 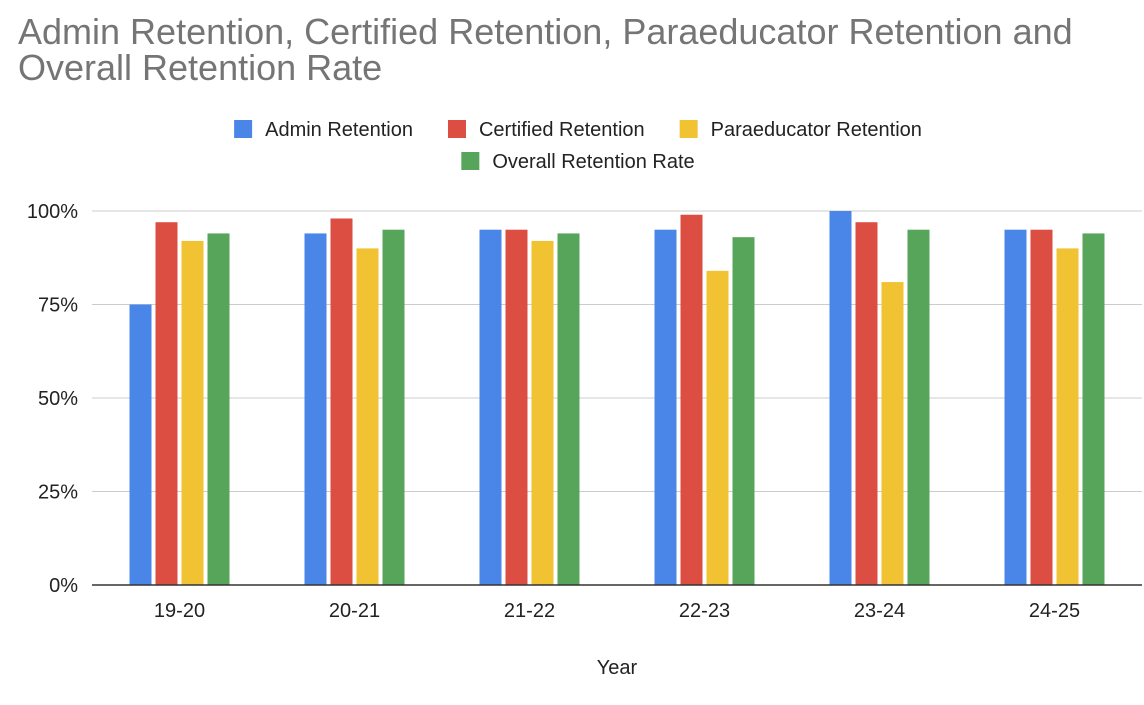 I want to click on y-tick-label: 25%, so click(x=58, y=493).